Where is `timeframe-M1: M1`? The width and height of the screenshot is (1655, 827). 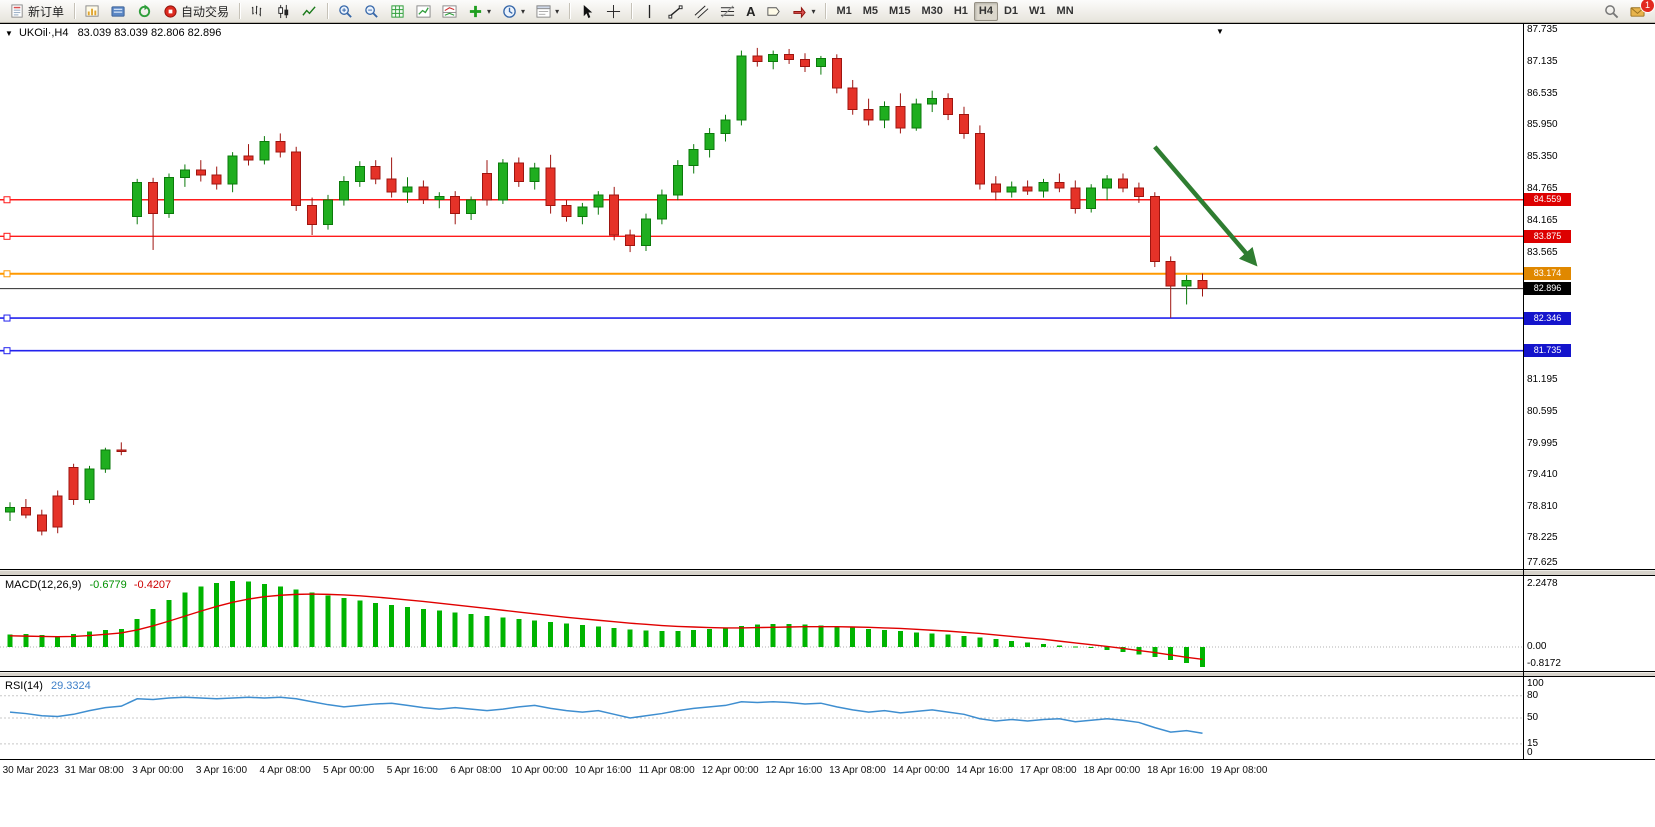 timeframe-M1: M1 is located at coordinates (844, 10).